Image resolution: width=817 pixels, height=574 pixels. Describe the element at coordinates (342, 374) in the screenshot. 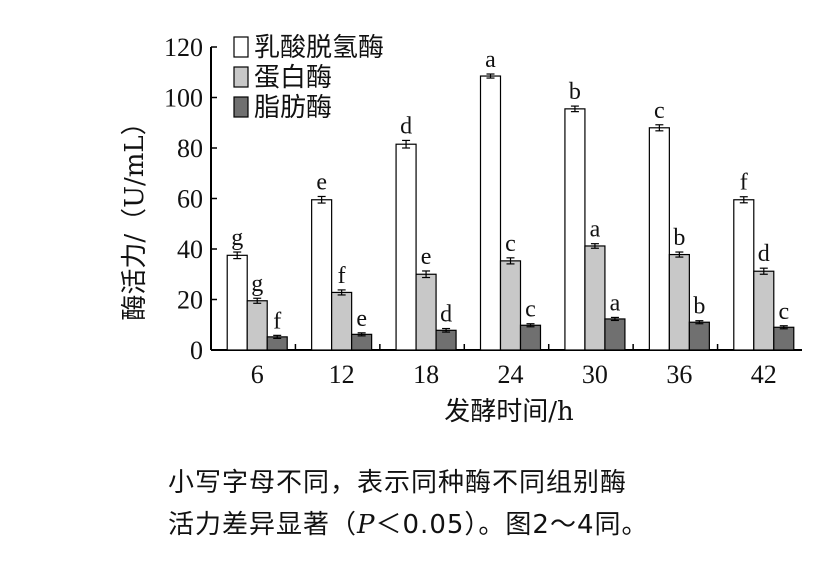

I see `x-tick-label: 12` at that location.